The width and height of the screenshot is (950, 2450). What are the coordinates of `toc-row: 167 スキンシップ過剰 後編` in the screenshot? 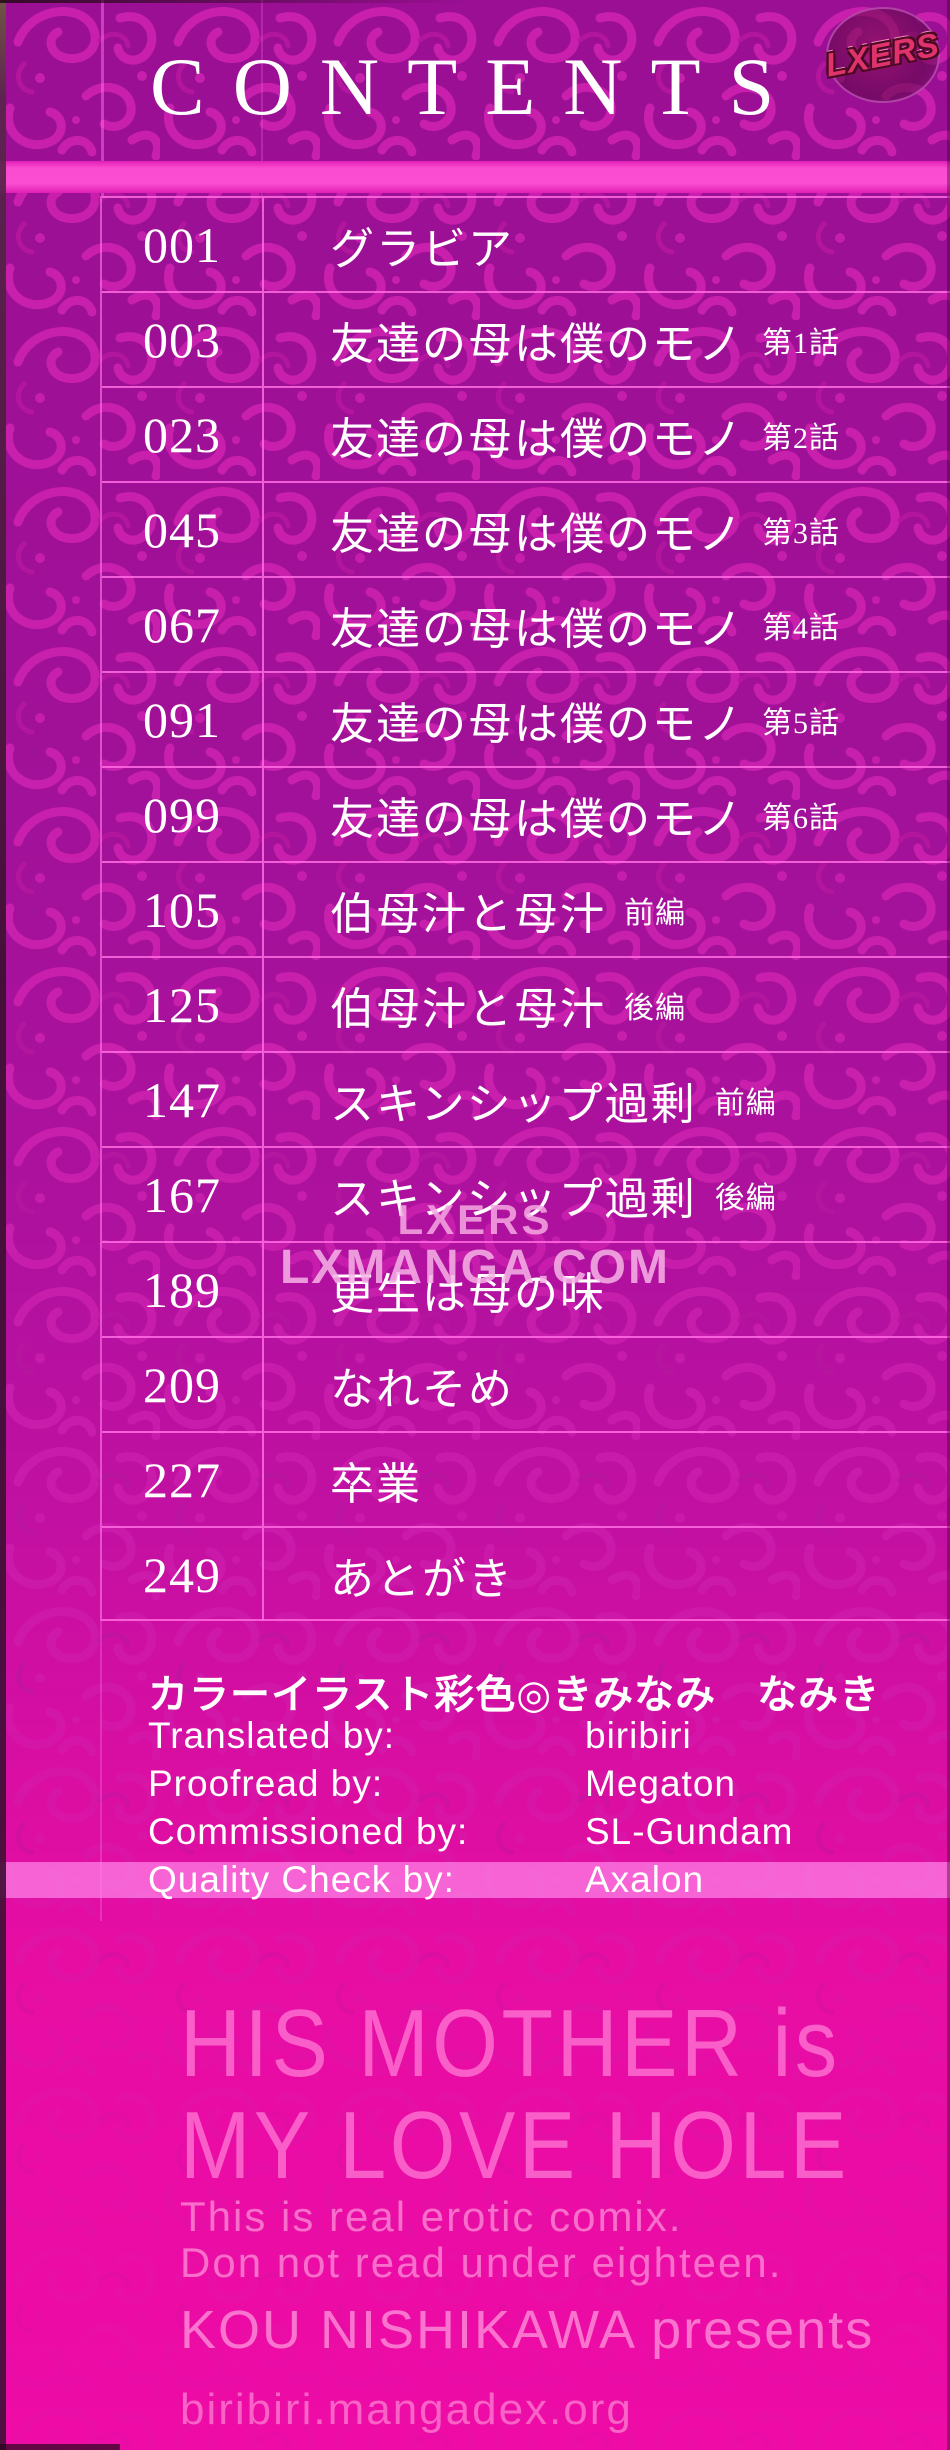 It's located at (526, 1193).